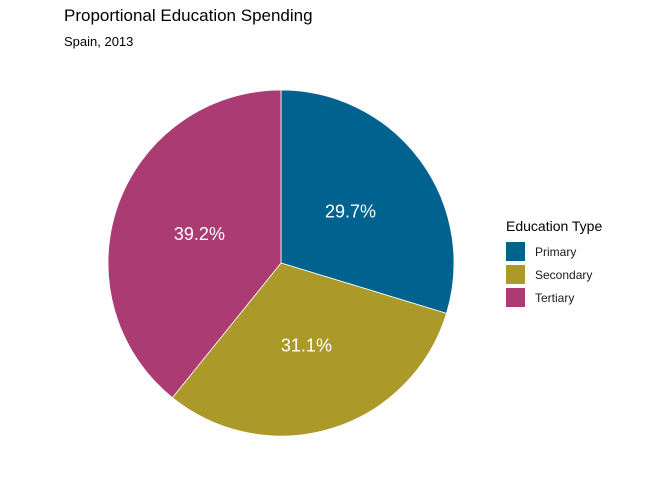 This screenshot has width=672, height=480. What do you see at coordinates (188, 15) in the screenshot?
I see `chart-title: Proportional Education Spending` at bounding box center [188, 15].